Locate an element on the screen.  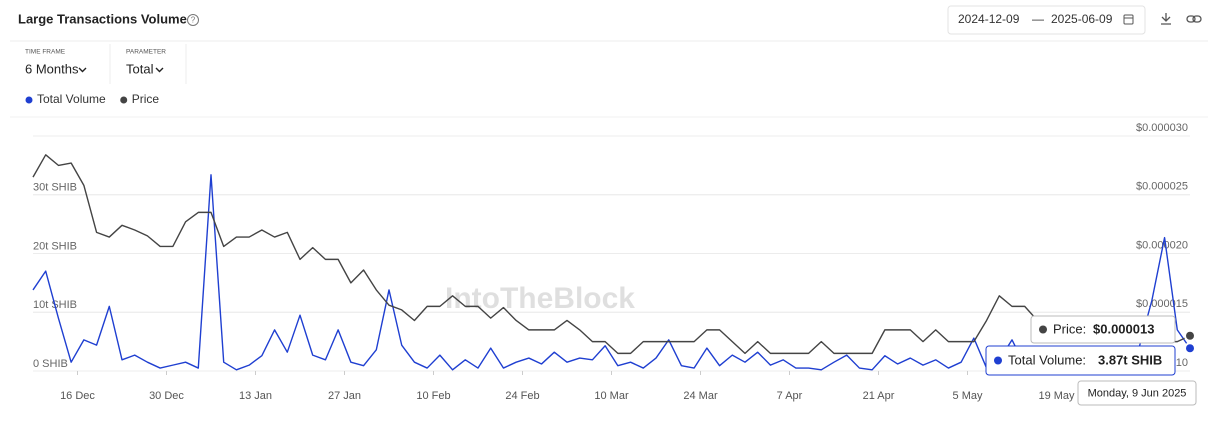
y2-tick-label: $0.000030 is located at coordinates (1162, 128).